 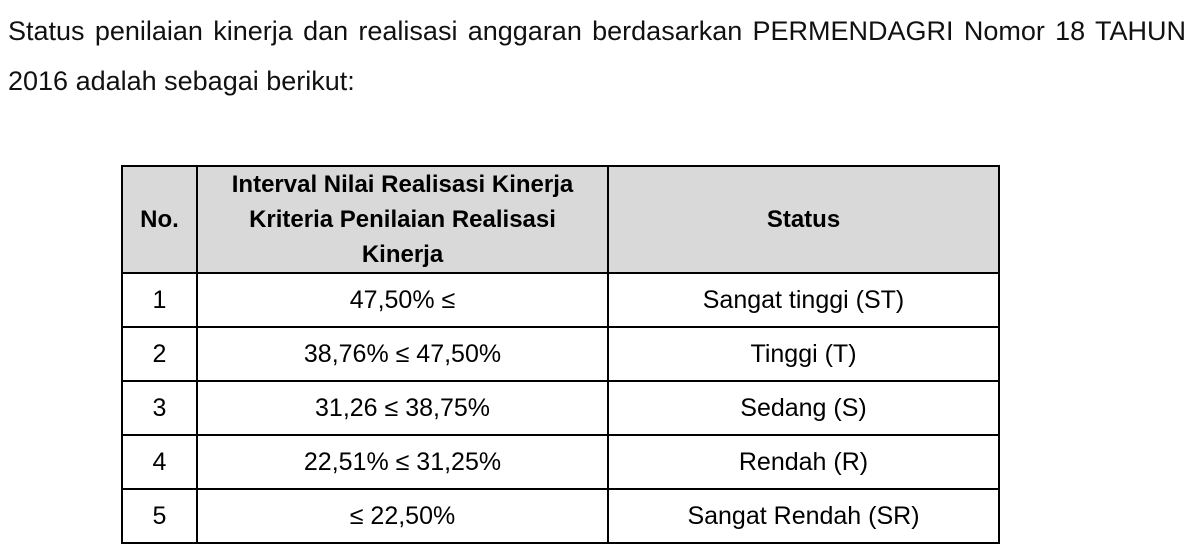 I want to click on table-row: 2 38,76% ≤ 47,50% Tinggi (T), so click(x=560, y=354).